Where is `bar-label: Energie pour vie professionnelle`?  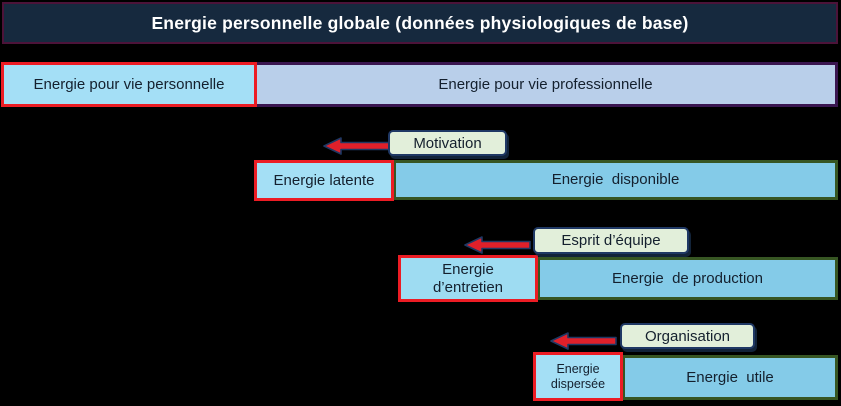
bar-label: Energie pour vie professionnelle is located at coordinates (545, 84).